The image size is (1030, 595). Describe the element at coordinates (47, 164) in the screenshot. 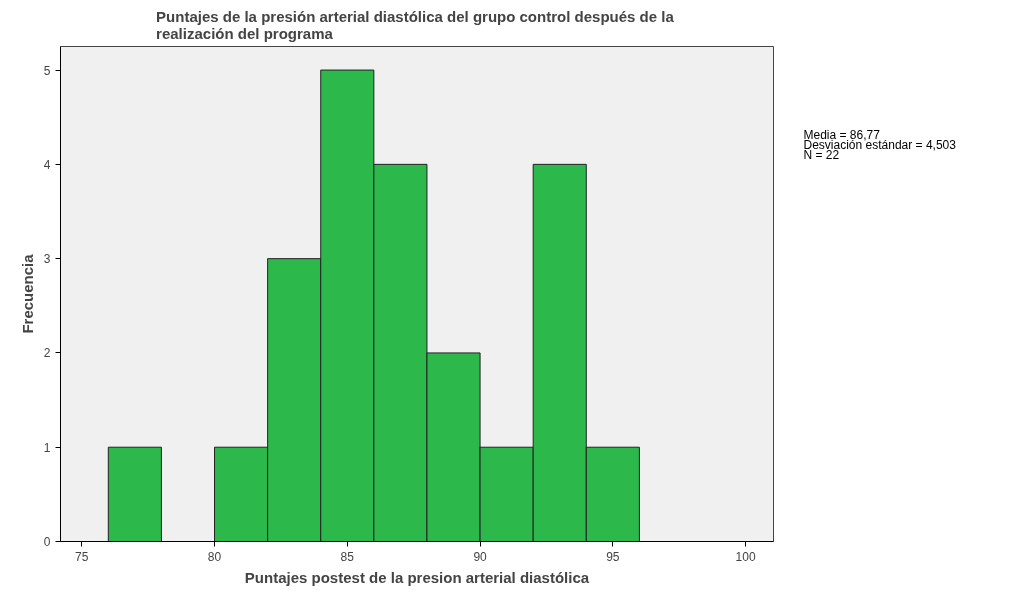

I see `y-tick-label: 4` at that location.